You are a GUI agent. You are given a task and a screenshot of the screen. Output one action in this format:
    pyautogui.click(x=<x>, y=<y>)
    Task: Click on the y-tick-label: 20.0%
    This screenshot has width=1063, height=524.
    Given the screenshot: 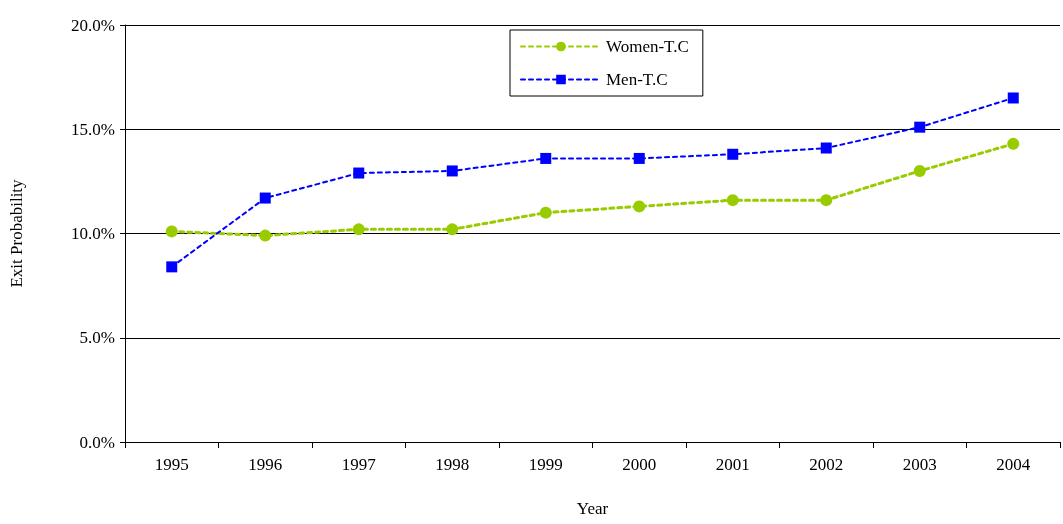 What is the action you would take?
    pyautogui.click(x=93, y=25)
    